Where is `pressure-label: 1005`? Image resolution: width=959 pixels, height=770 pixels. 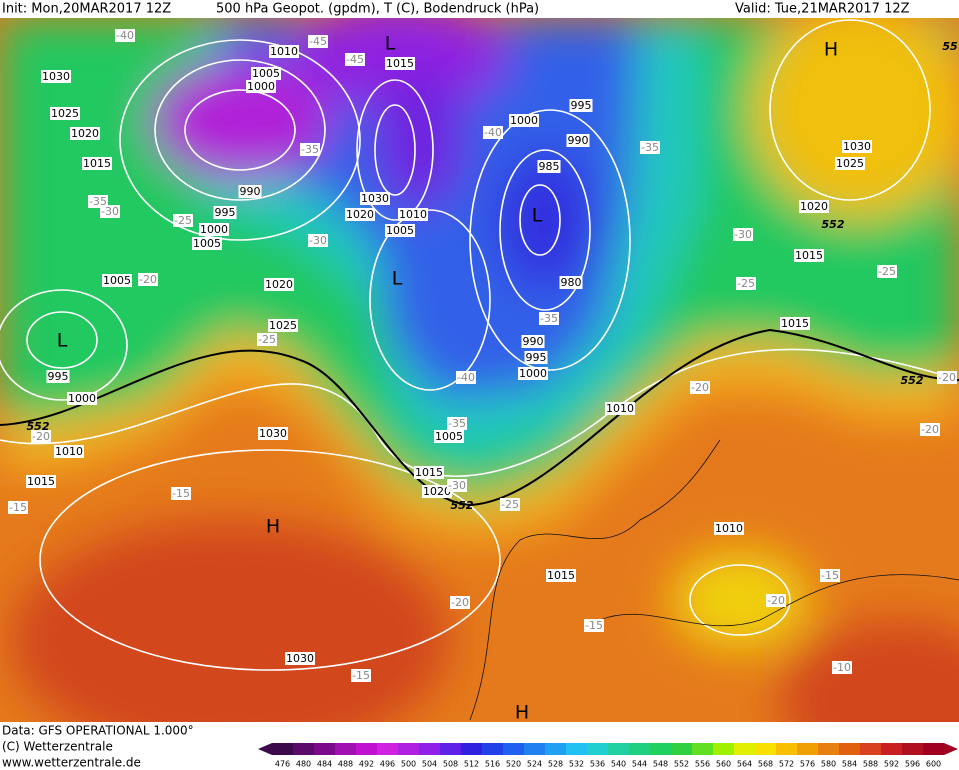
pressure-label: 1005 is located at coordinates (449, 436).